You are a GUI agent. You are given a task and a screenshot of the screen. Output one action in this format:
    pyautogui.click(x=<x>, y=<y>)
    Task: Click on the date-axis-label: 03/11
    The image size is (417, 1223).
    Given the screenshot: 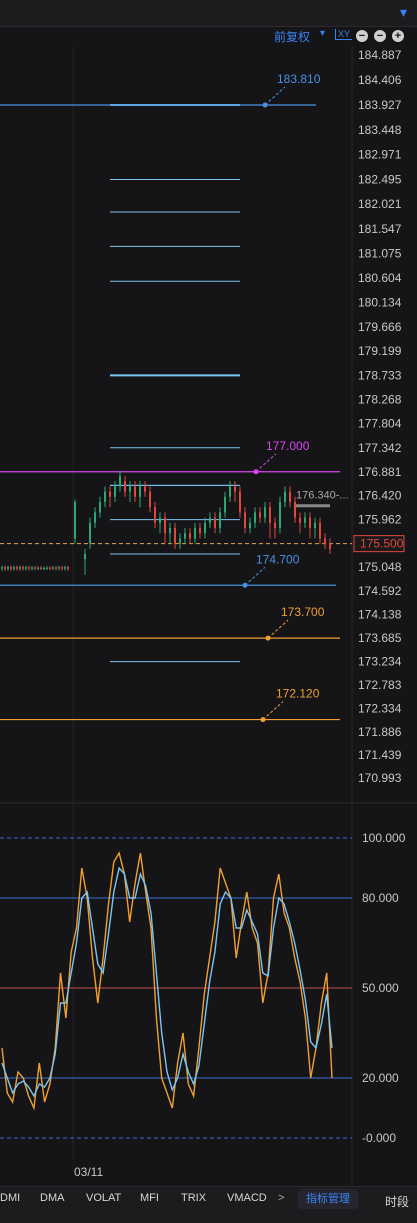 What is the action you would take?
    pyautogui.click(x=88, y=1172)
    